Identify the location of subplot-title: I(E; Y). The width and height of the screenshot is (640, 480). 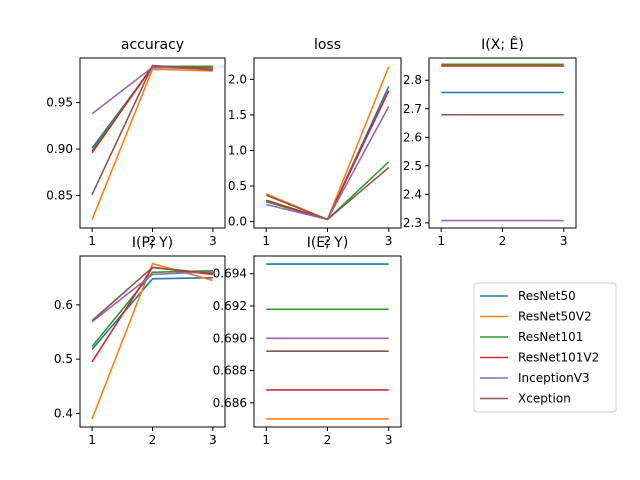
(328, 243).